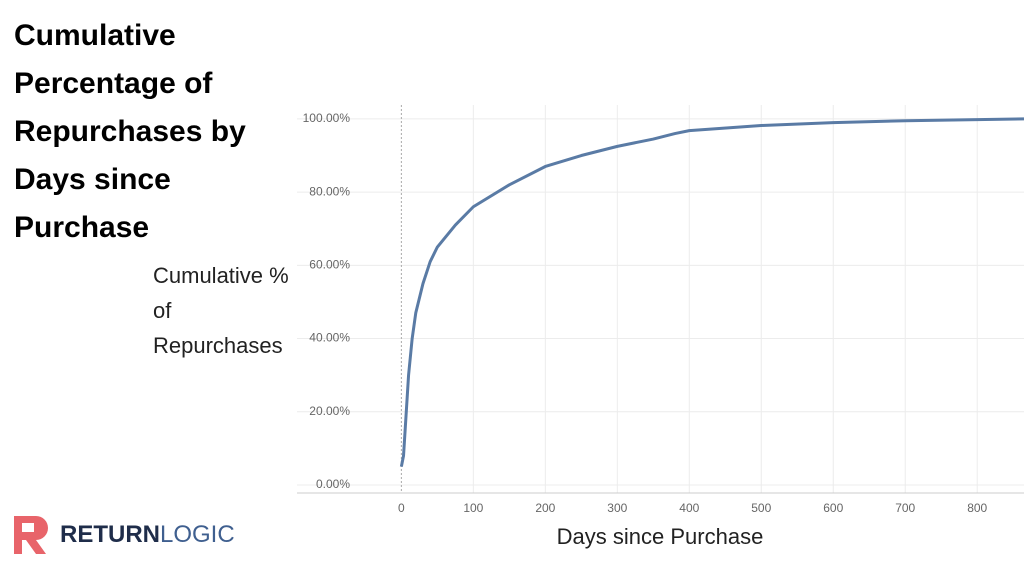 This screenshot has height=576, width=1024. I want to click on x-axis-label: Days since Purchase, so click(660, 536).